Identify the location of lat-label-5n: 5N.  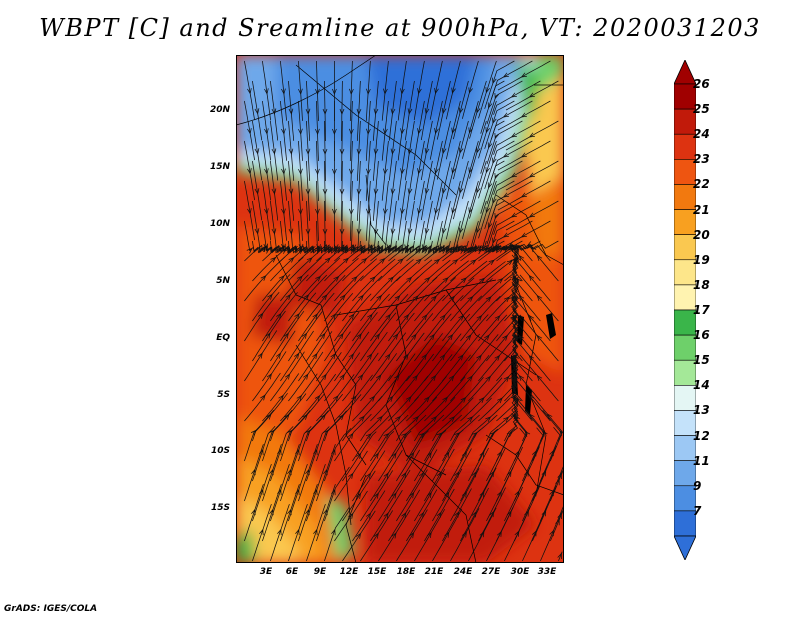
(223, 281).